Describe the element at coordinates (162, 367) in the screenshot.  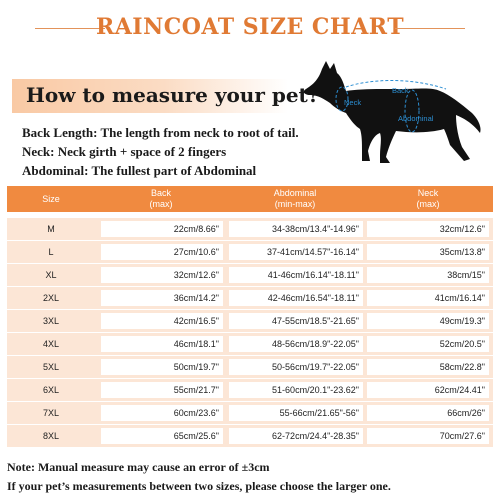
I see `cell-back: 50cm/19.7"` at that location.